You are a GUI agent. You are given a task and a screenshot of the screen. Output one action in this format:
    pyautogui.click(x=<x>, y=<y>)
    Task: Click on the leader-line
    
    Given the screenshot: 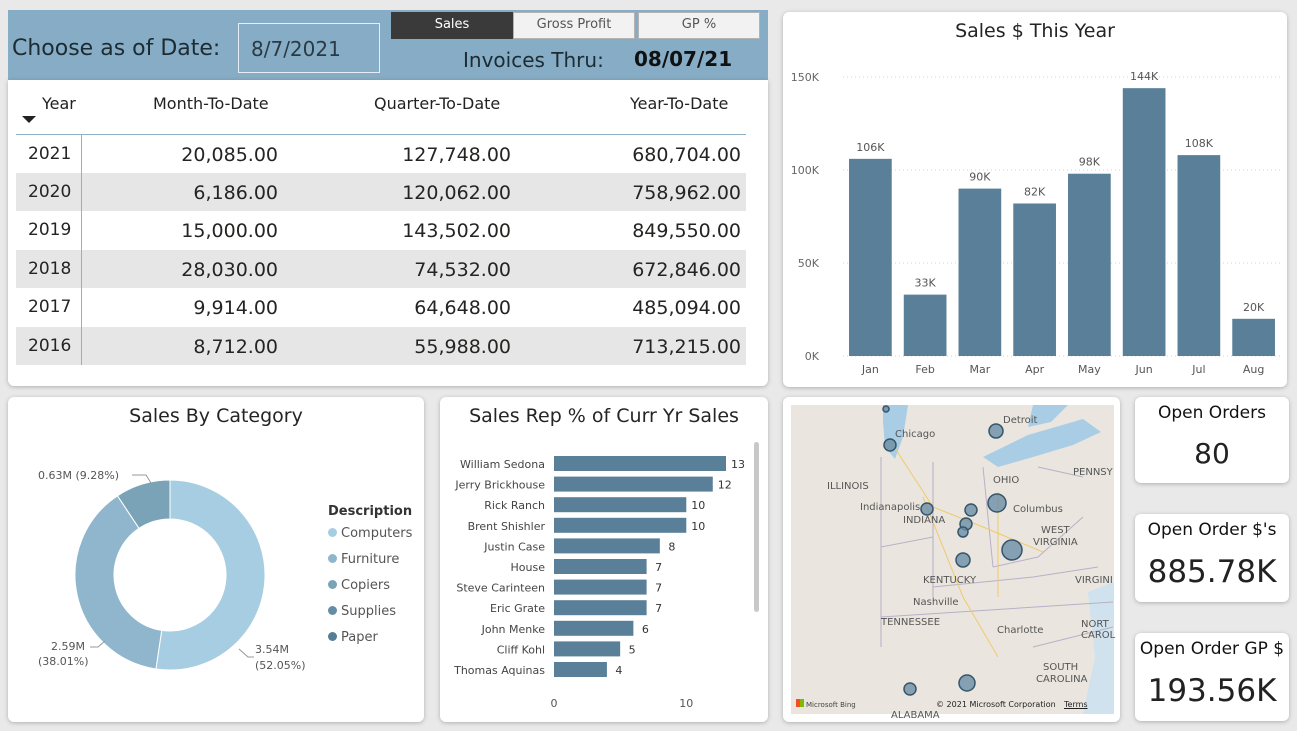 What is the action you would take?
    pyautogui.click(x=142, y=479)
    